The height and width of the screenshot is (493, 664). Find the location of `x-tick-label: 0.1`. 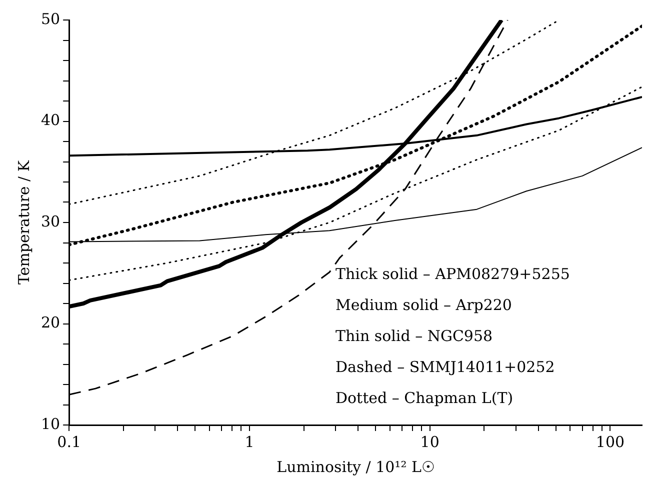

x-tick-label: 0.1 is located at coordinates (69, 441).